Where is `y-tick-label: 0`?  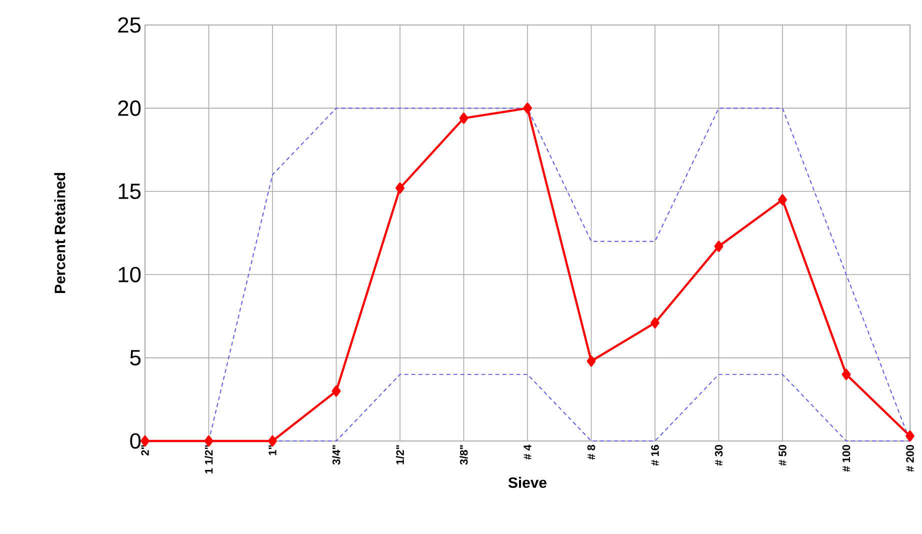
y-tick-label: 0 is located at coordinates (135, 441).